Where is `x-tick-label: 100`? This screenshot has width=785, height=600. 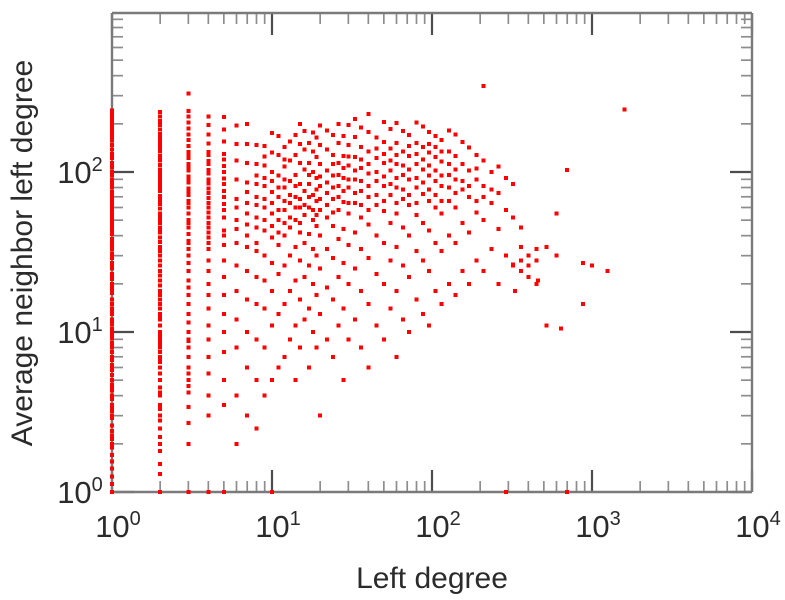
x-tick-label: 100 is located at coordinates (118, 526).